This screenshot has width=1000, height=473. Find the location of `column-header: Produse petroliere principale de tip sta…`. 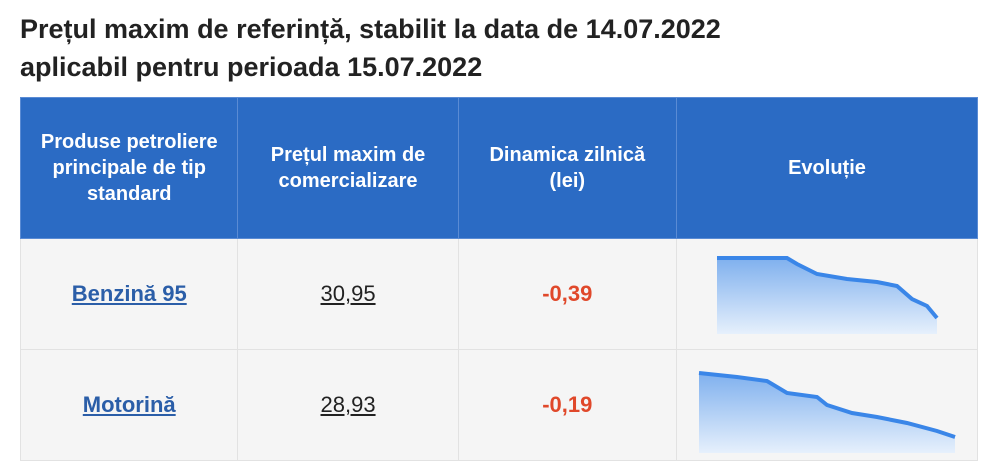

column-header: Produse petroliere principale de tip sta… is located at coordinates (129, 168).